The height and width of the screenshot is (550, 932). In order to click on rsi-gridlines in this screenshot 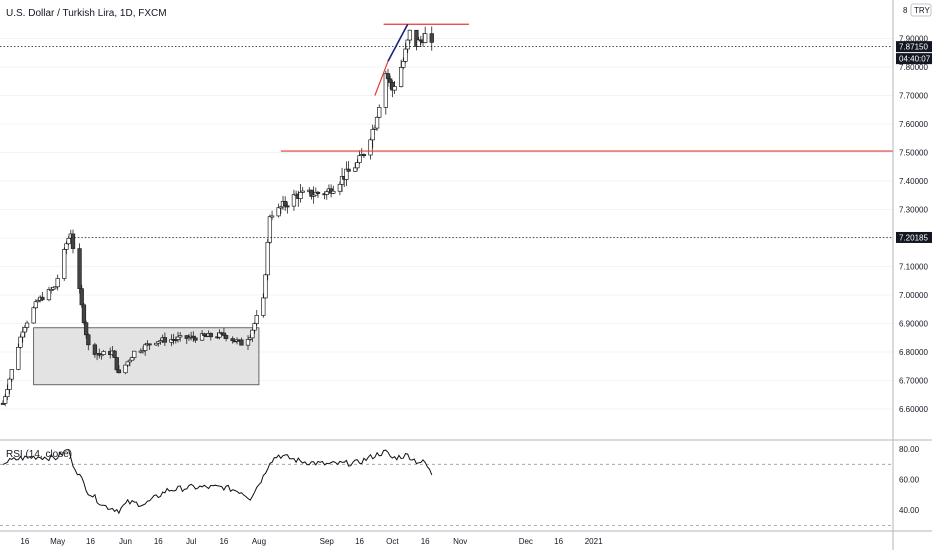, I will do `click(446, 494)`.